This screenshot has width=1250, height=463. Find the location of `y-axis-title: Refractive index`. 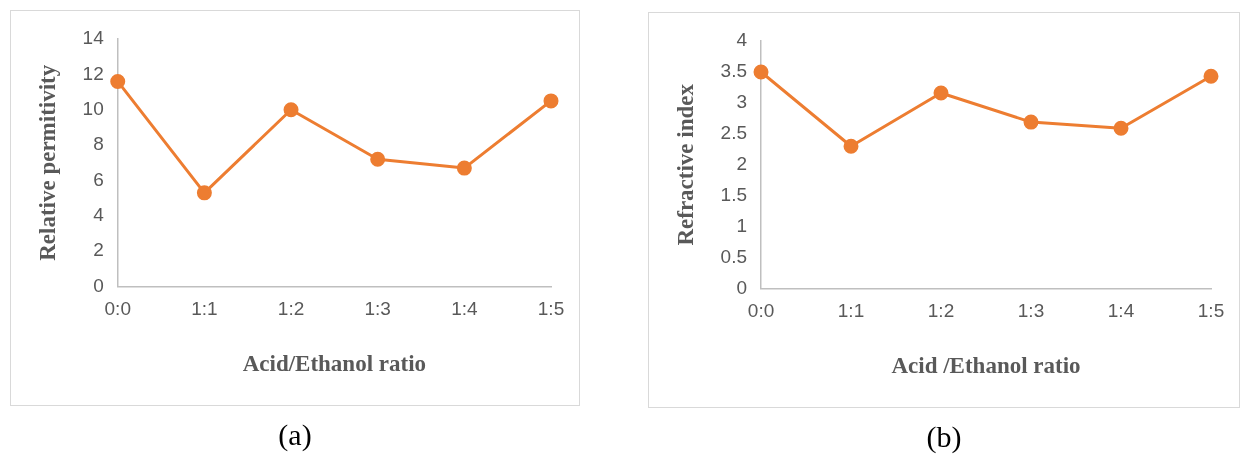

y-axis-title: Refractive index is located at coordinates (685, 164).